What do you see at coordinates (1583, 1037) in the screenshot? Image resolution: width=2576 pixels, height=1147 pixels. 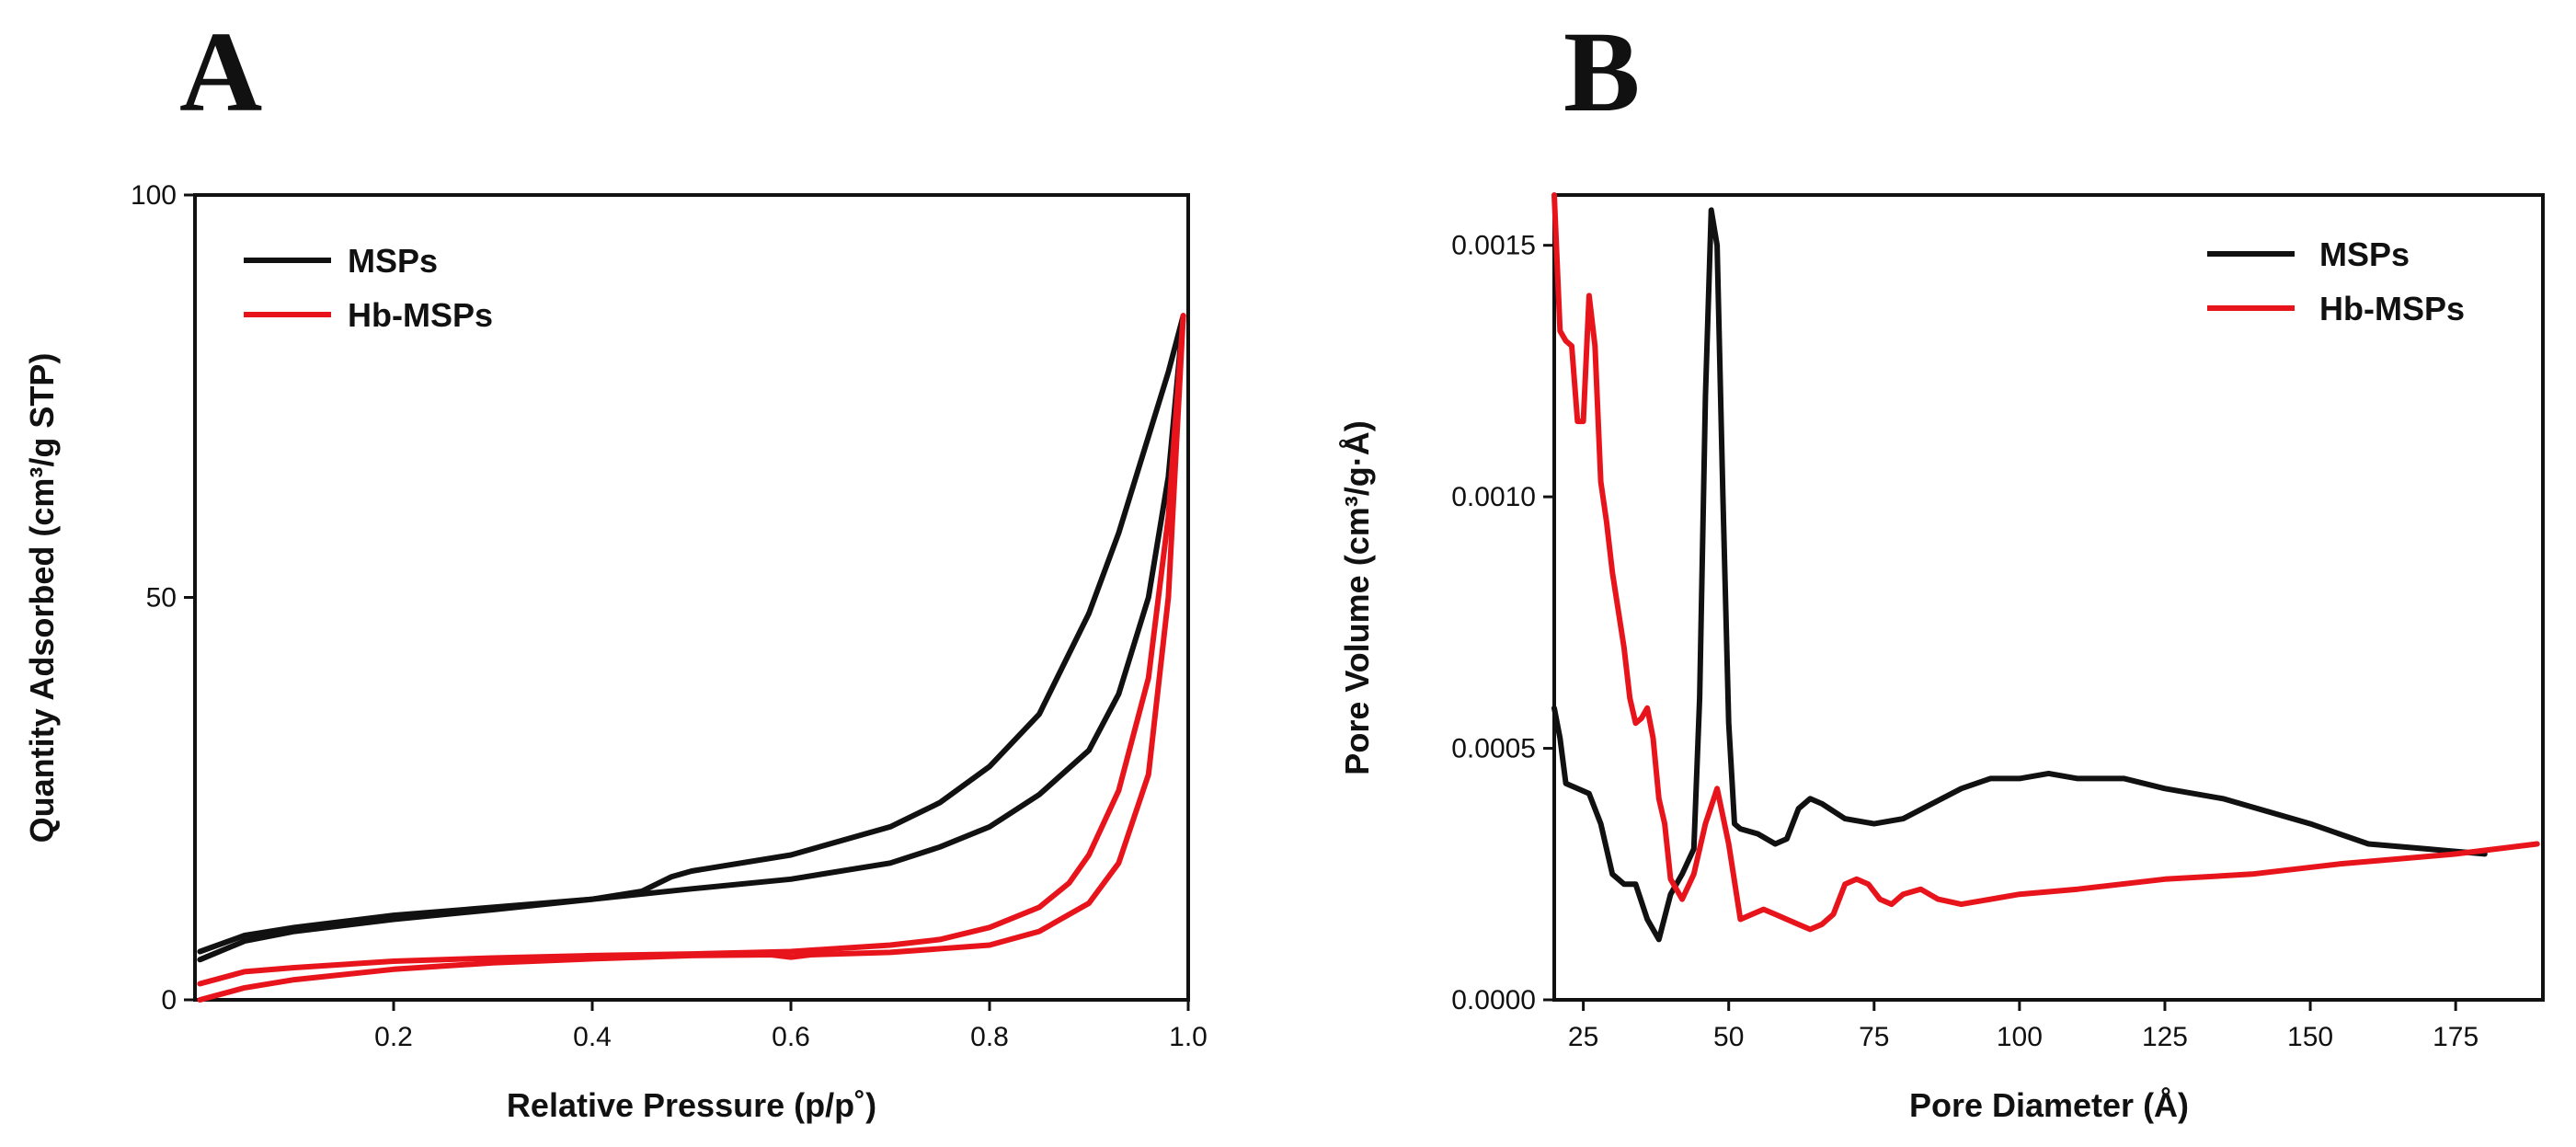 I see `x-tick-label: 25` at bounding box center [1583, 1037].